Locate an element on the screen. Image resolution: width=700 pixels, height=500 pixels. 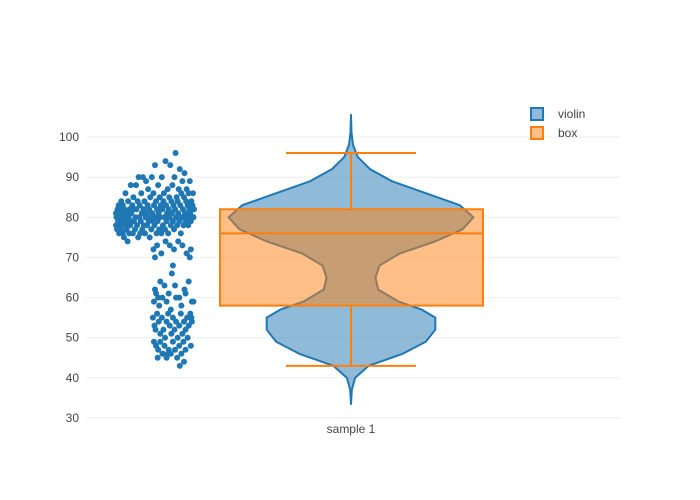
scatter-points is located at coordinates (155, 259).